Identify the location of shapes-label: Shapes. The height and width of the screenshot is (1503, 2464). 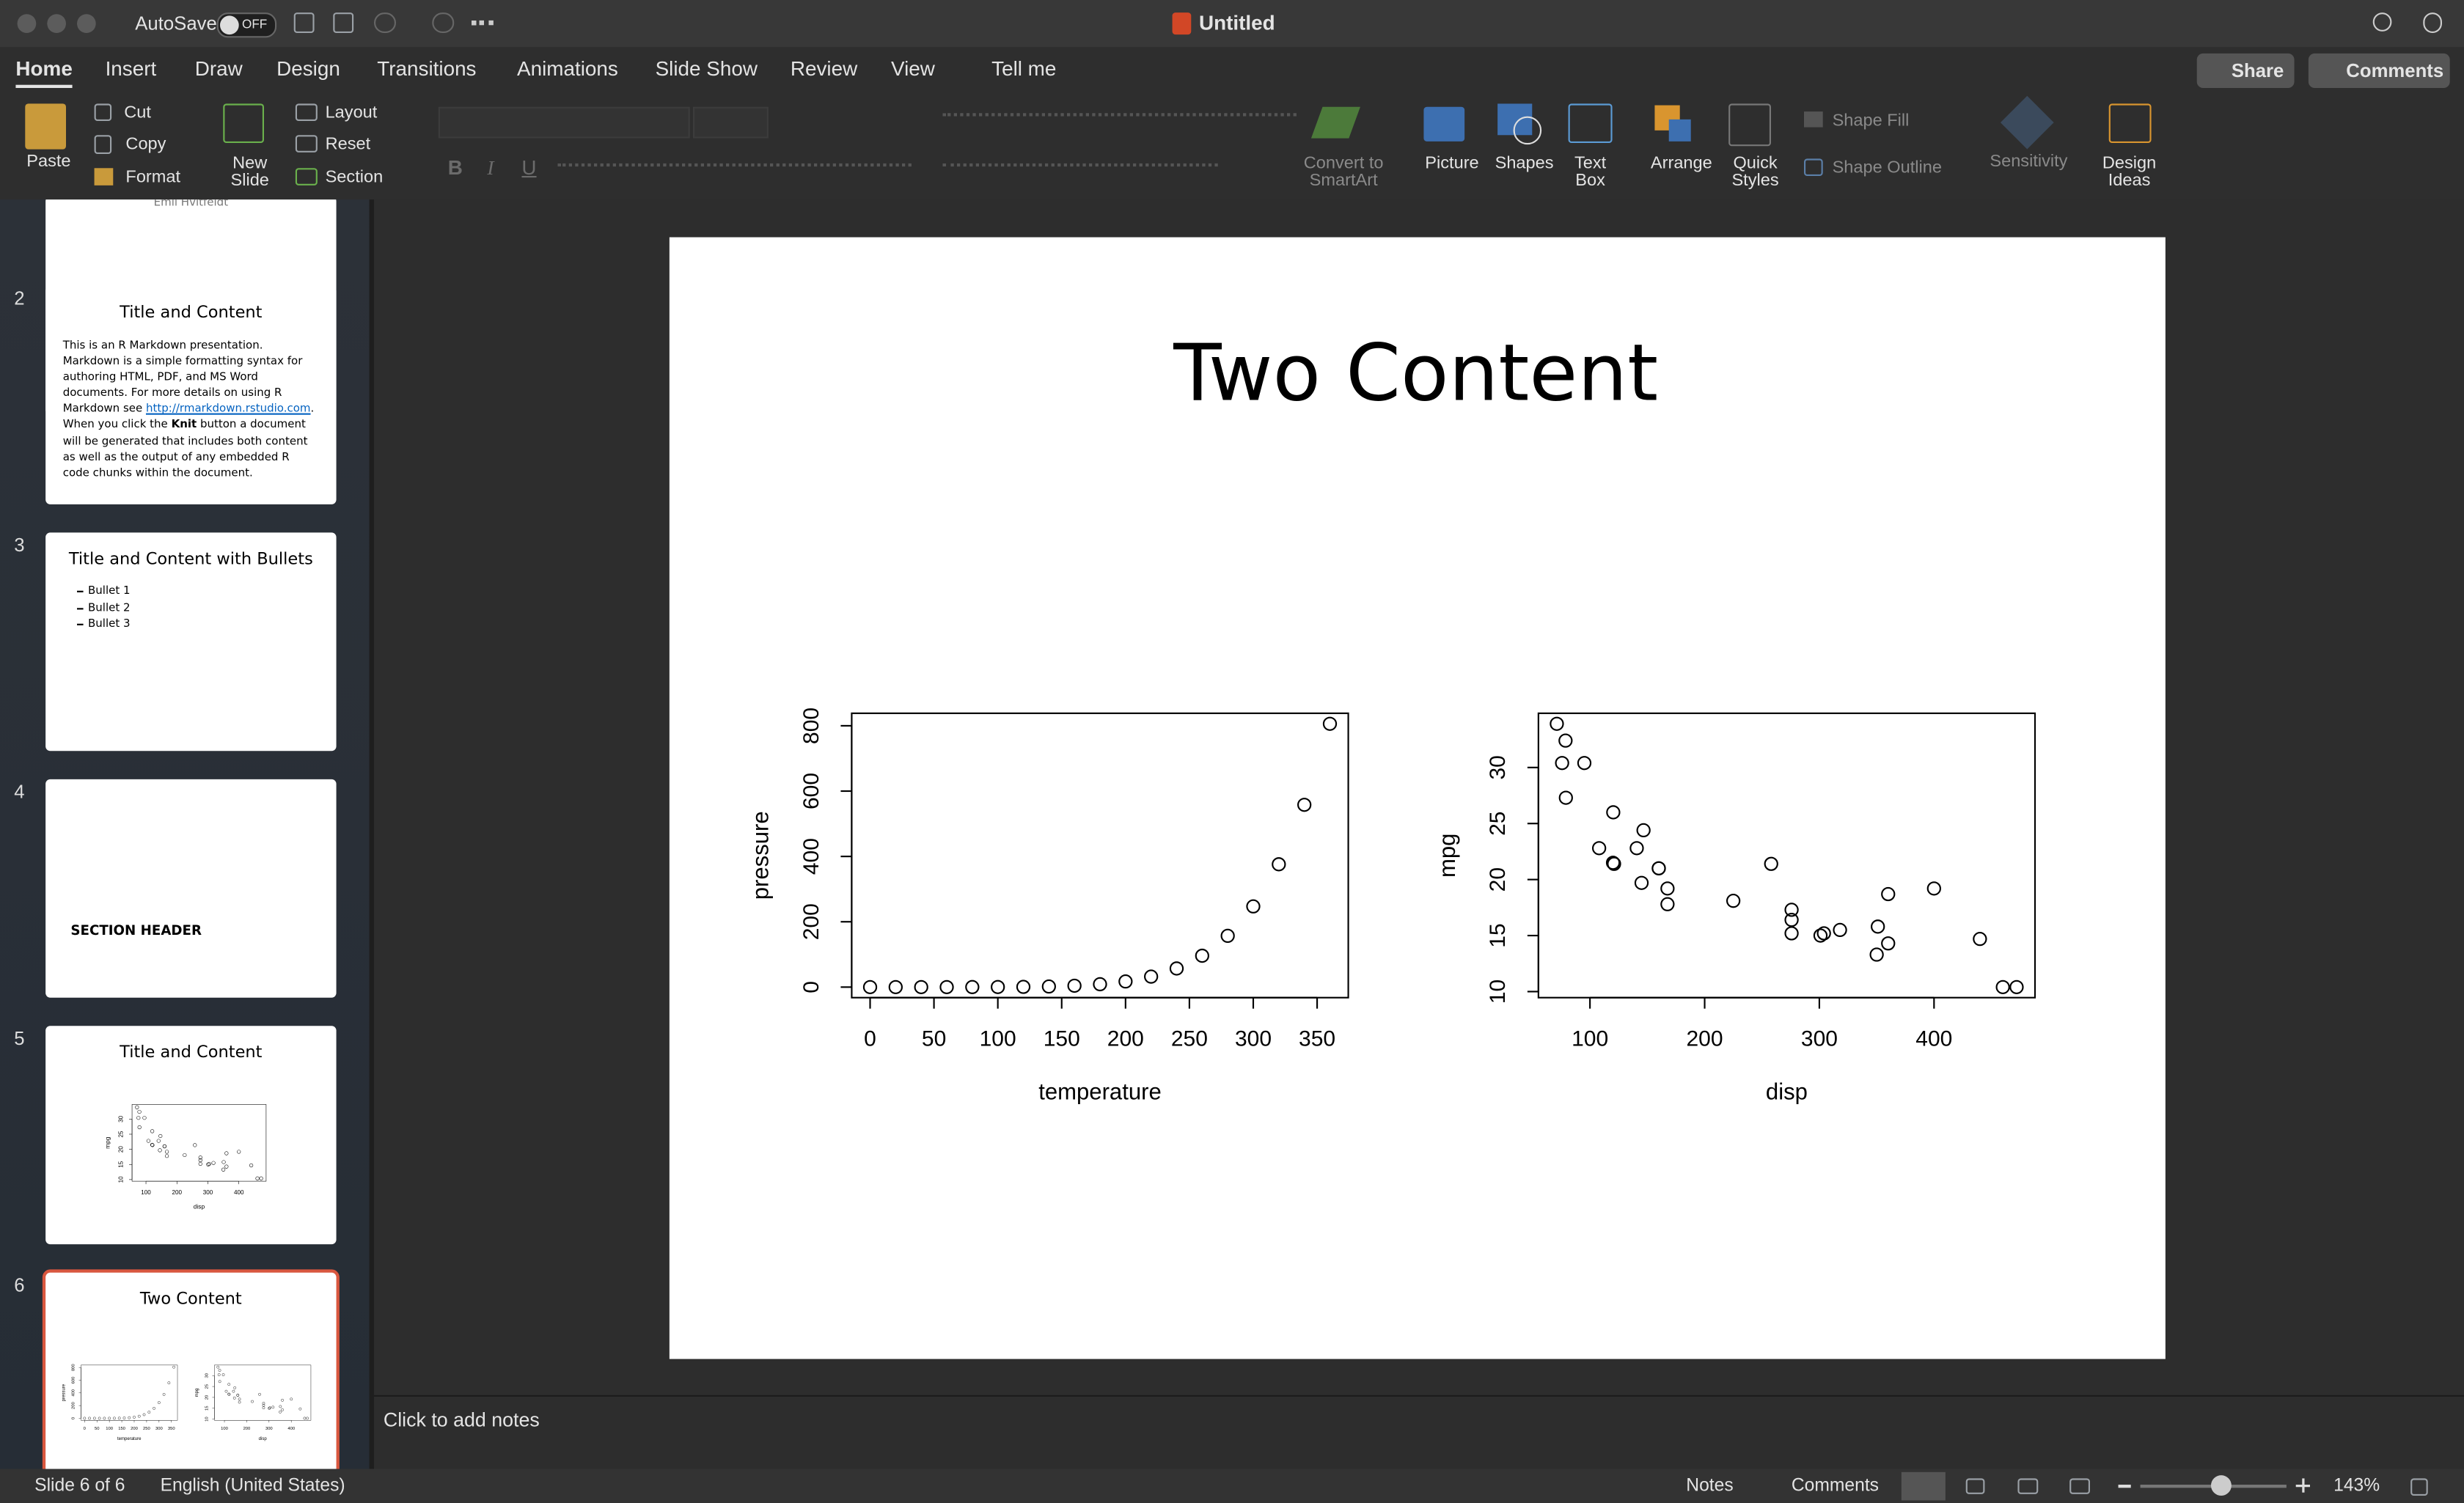
(1524, 163).